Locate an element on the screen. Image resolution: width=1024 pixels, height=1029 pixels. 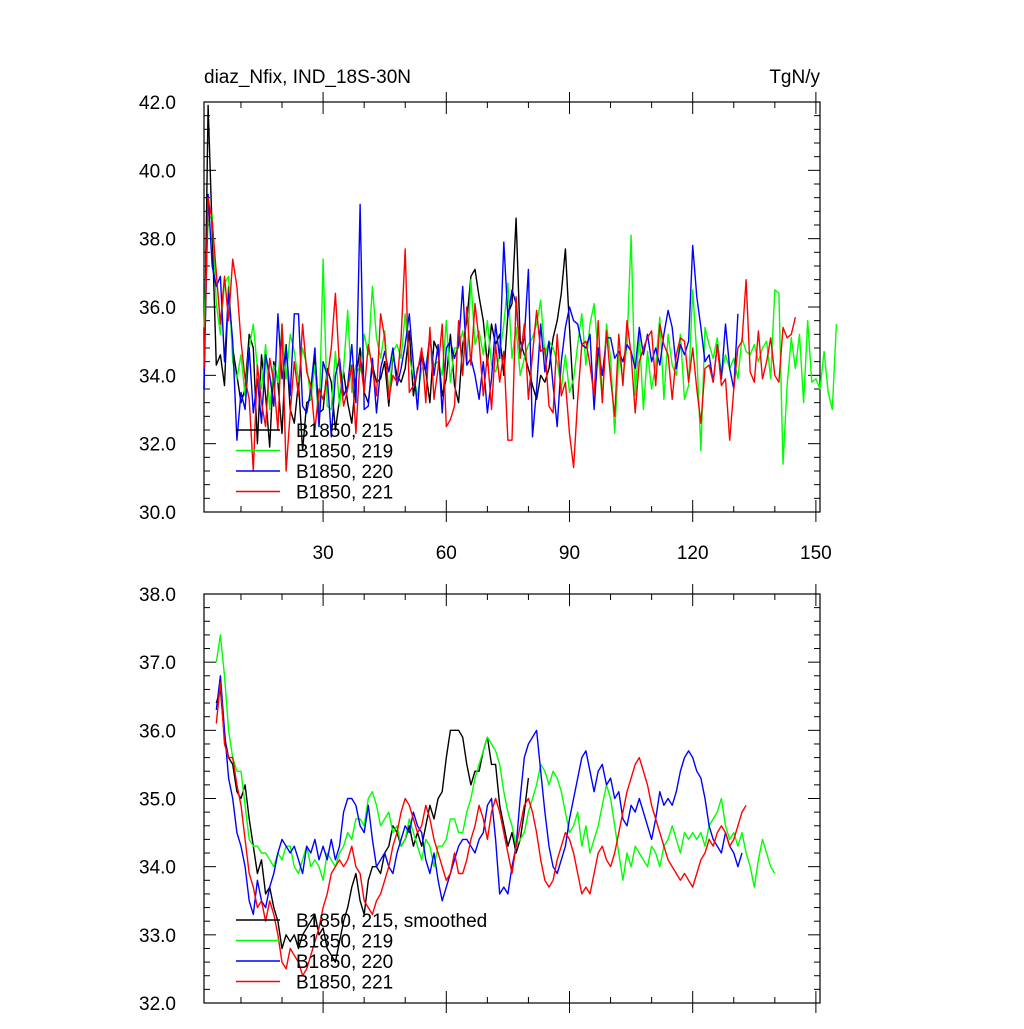
units-label: TgN/y is located at coordinates (794, 77).